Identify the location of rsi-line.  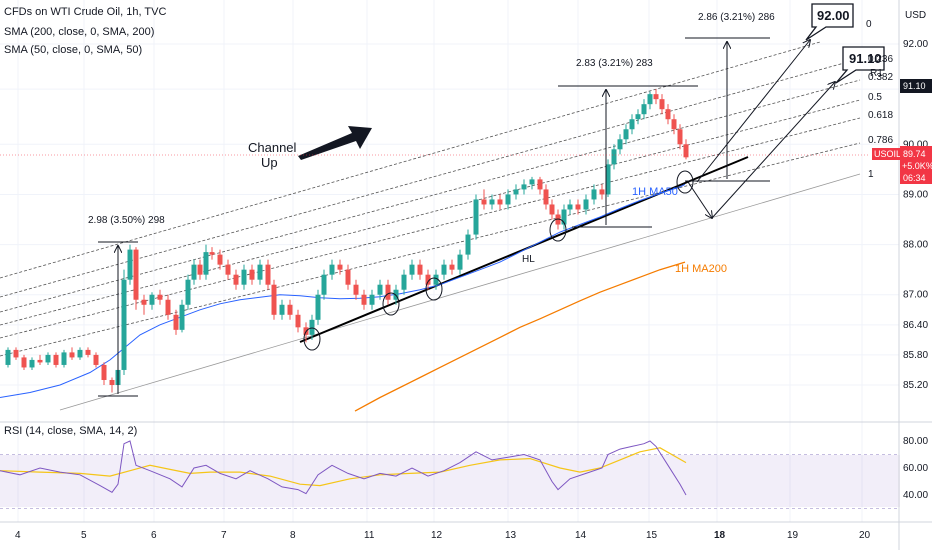
(343, 468).